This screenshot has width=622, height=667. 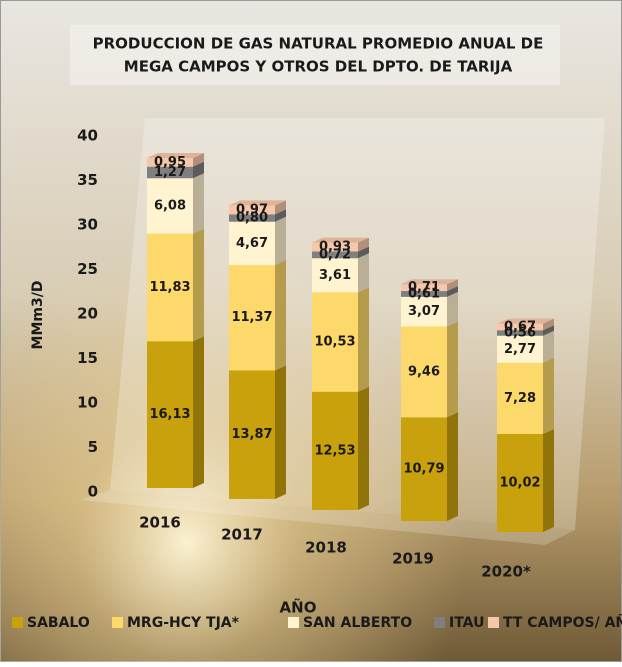 I want to click on data-label: 3,61, so click(x=335, y=275).